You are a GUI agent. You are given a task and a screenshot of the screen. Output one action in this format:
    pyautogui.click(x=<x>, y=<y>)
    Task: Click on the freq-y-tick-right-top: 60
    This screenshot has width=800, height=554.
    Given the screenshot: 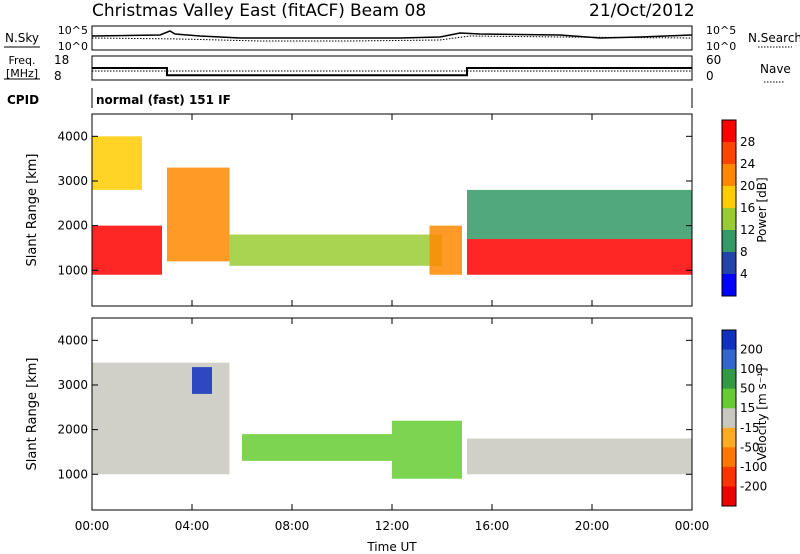 What is the action you would take?
    pyautogui.click(x=713, y=60)
    